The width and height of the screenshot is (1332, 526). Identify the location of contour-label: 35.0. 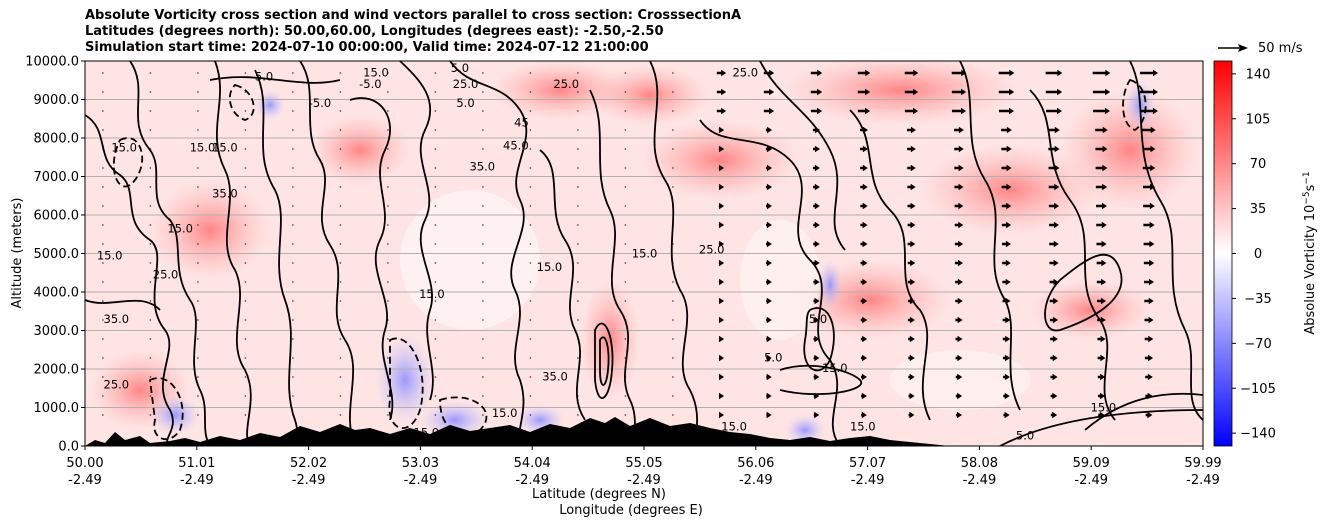
(482, 167).